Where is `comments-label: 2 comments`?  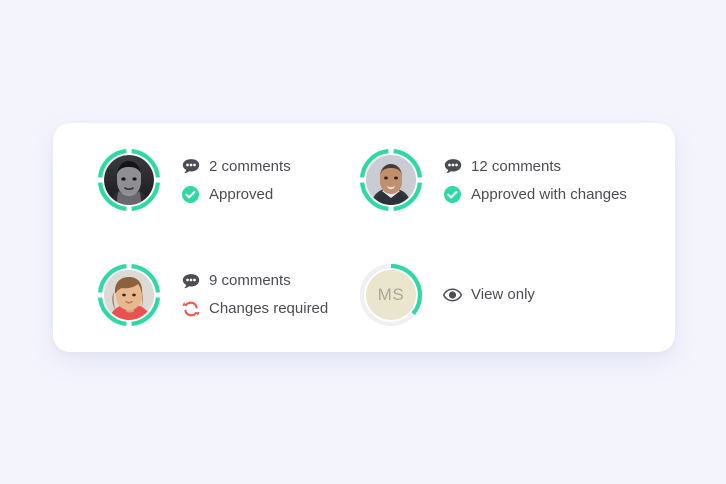 comments-label: 2 comments is located at coordinates (250, 166).